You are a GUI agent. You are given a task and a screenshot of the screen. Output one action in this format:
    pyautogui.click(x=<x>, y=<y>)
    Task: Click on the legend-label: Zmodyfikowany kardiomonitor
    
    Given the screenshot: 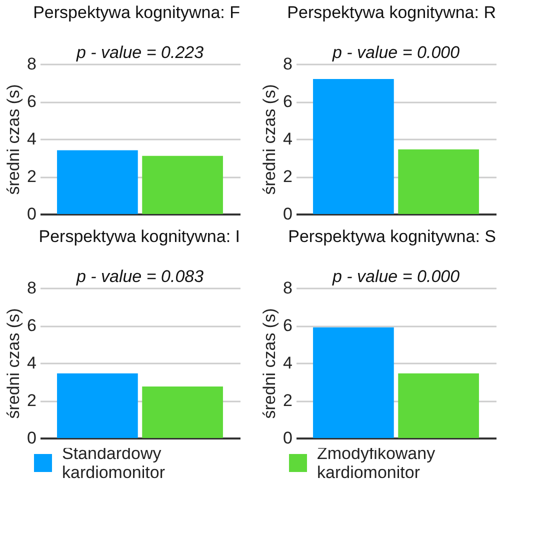 What is the action you would take?
    pyautogui.click(x=376, y=463)
    